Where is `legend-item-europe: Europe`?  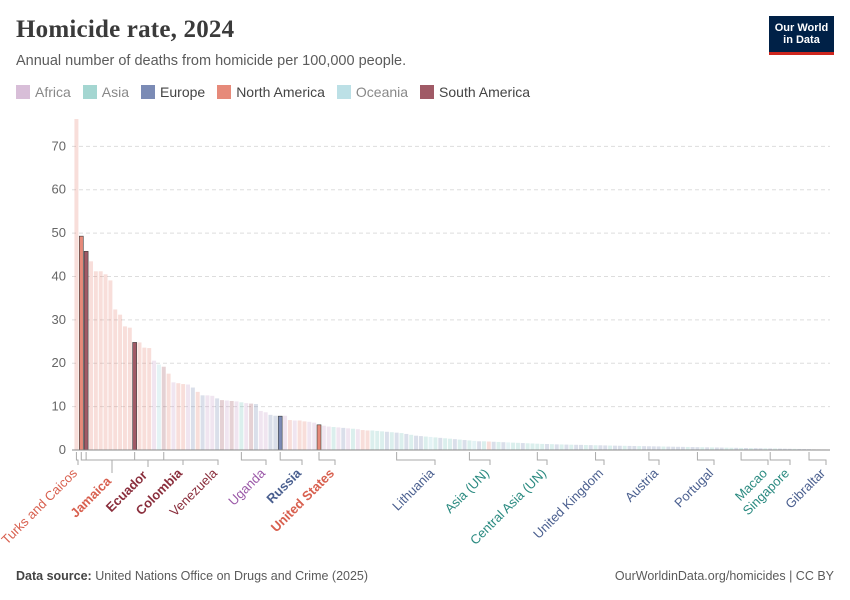
legend-item-europe: Europe is located at coordinates (173, 92).